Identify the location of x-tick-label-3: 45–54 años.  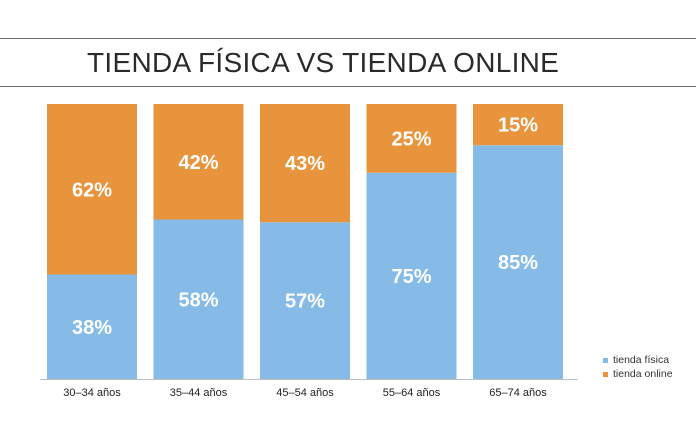
(305, 393).